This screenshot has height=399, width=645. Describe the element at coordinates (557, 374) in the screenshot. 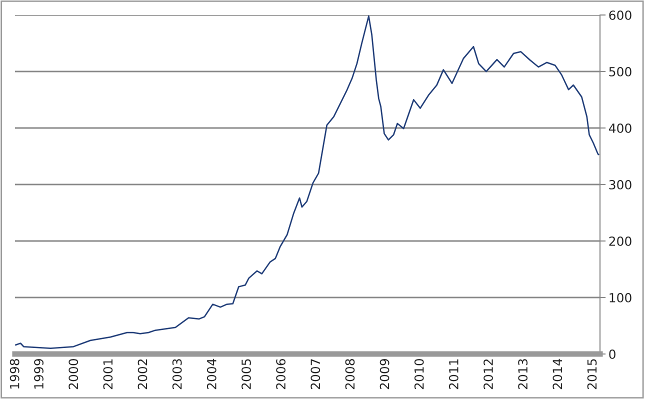

I see `x-tick-label: 2014` at that location.